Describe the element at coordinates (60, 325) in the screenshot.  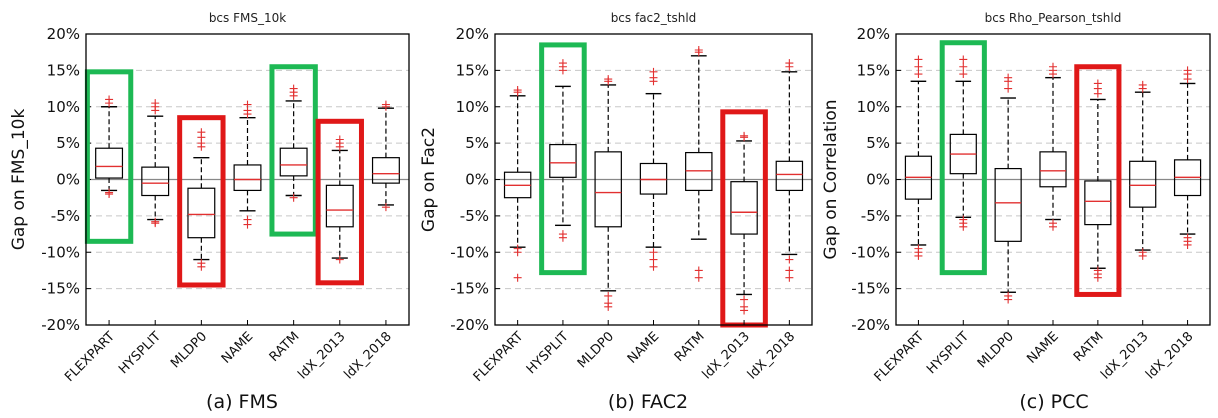
I see `y-tick-label: -20%` at that location.